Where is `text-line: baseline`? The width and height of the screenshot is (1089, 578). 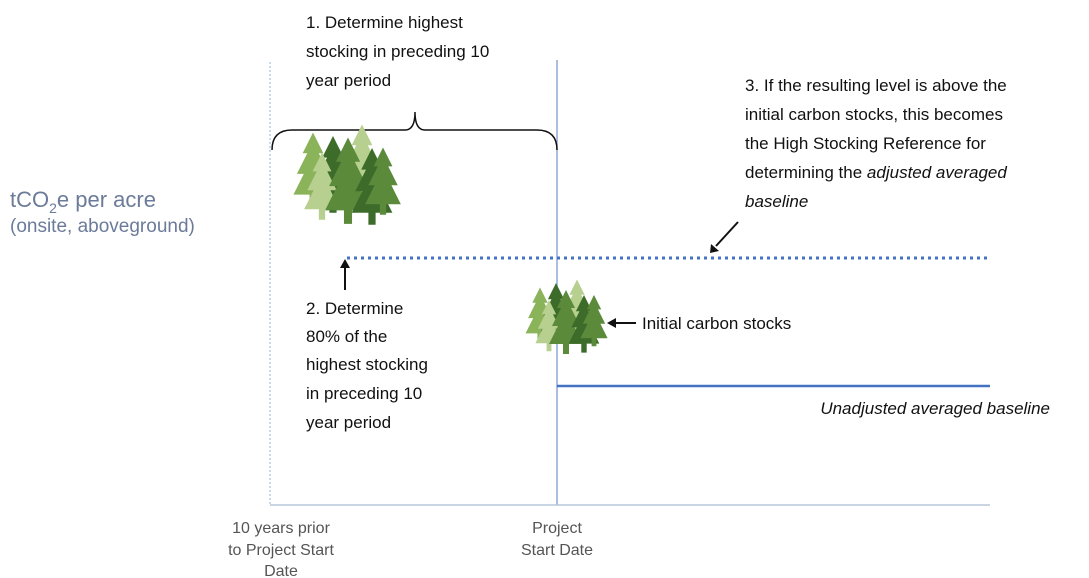
text-line: baseline is located at coordinates (776, 201).